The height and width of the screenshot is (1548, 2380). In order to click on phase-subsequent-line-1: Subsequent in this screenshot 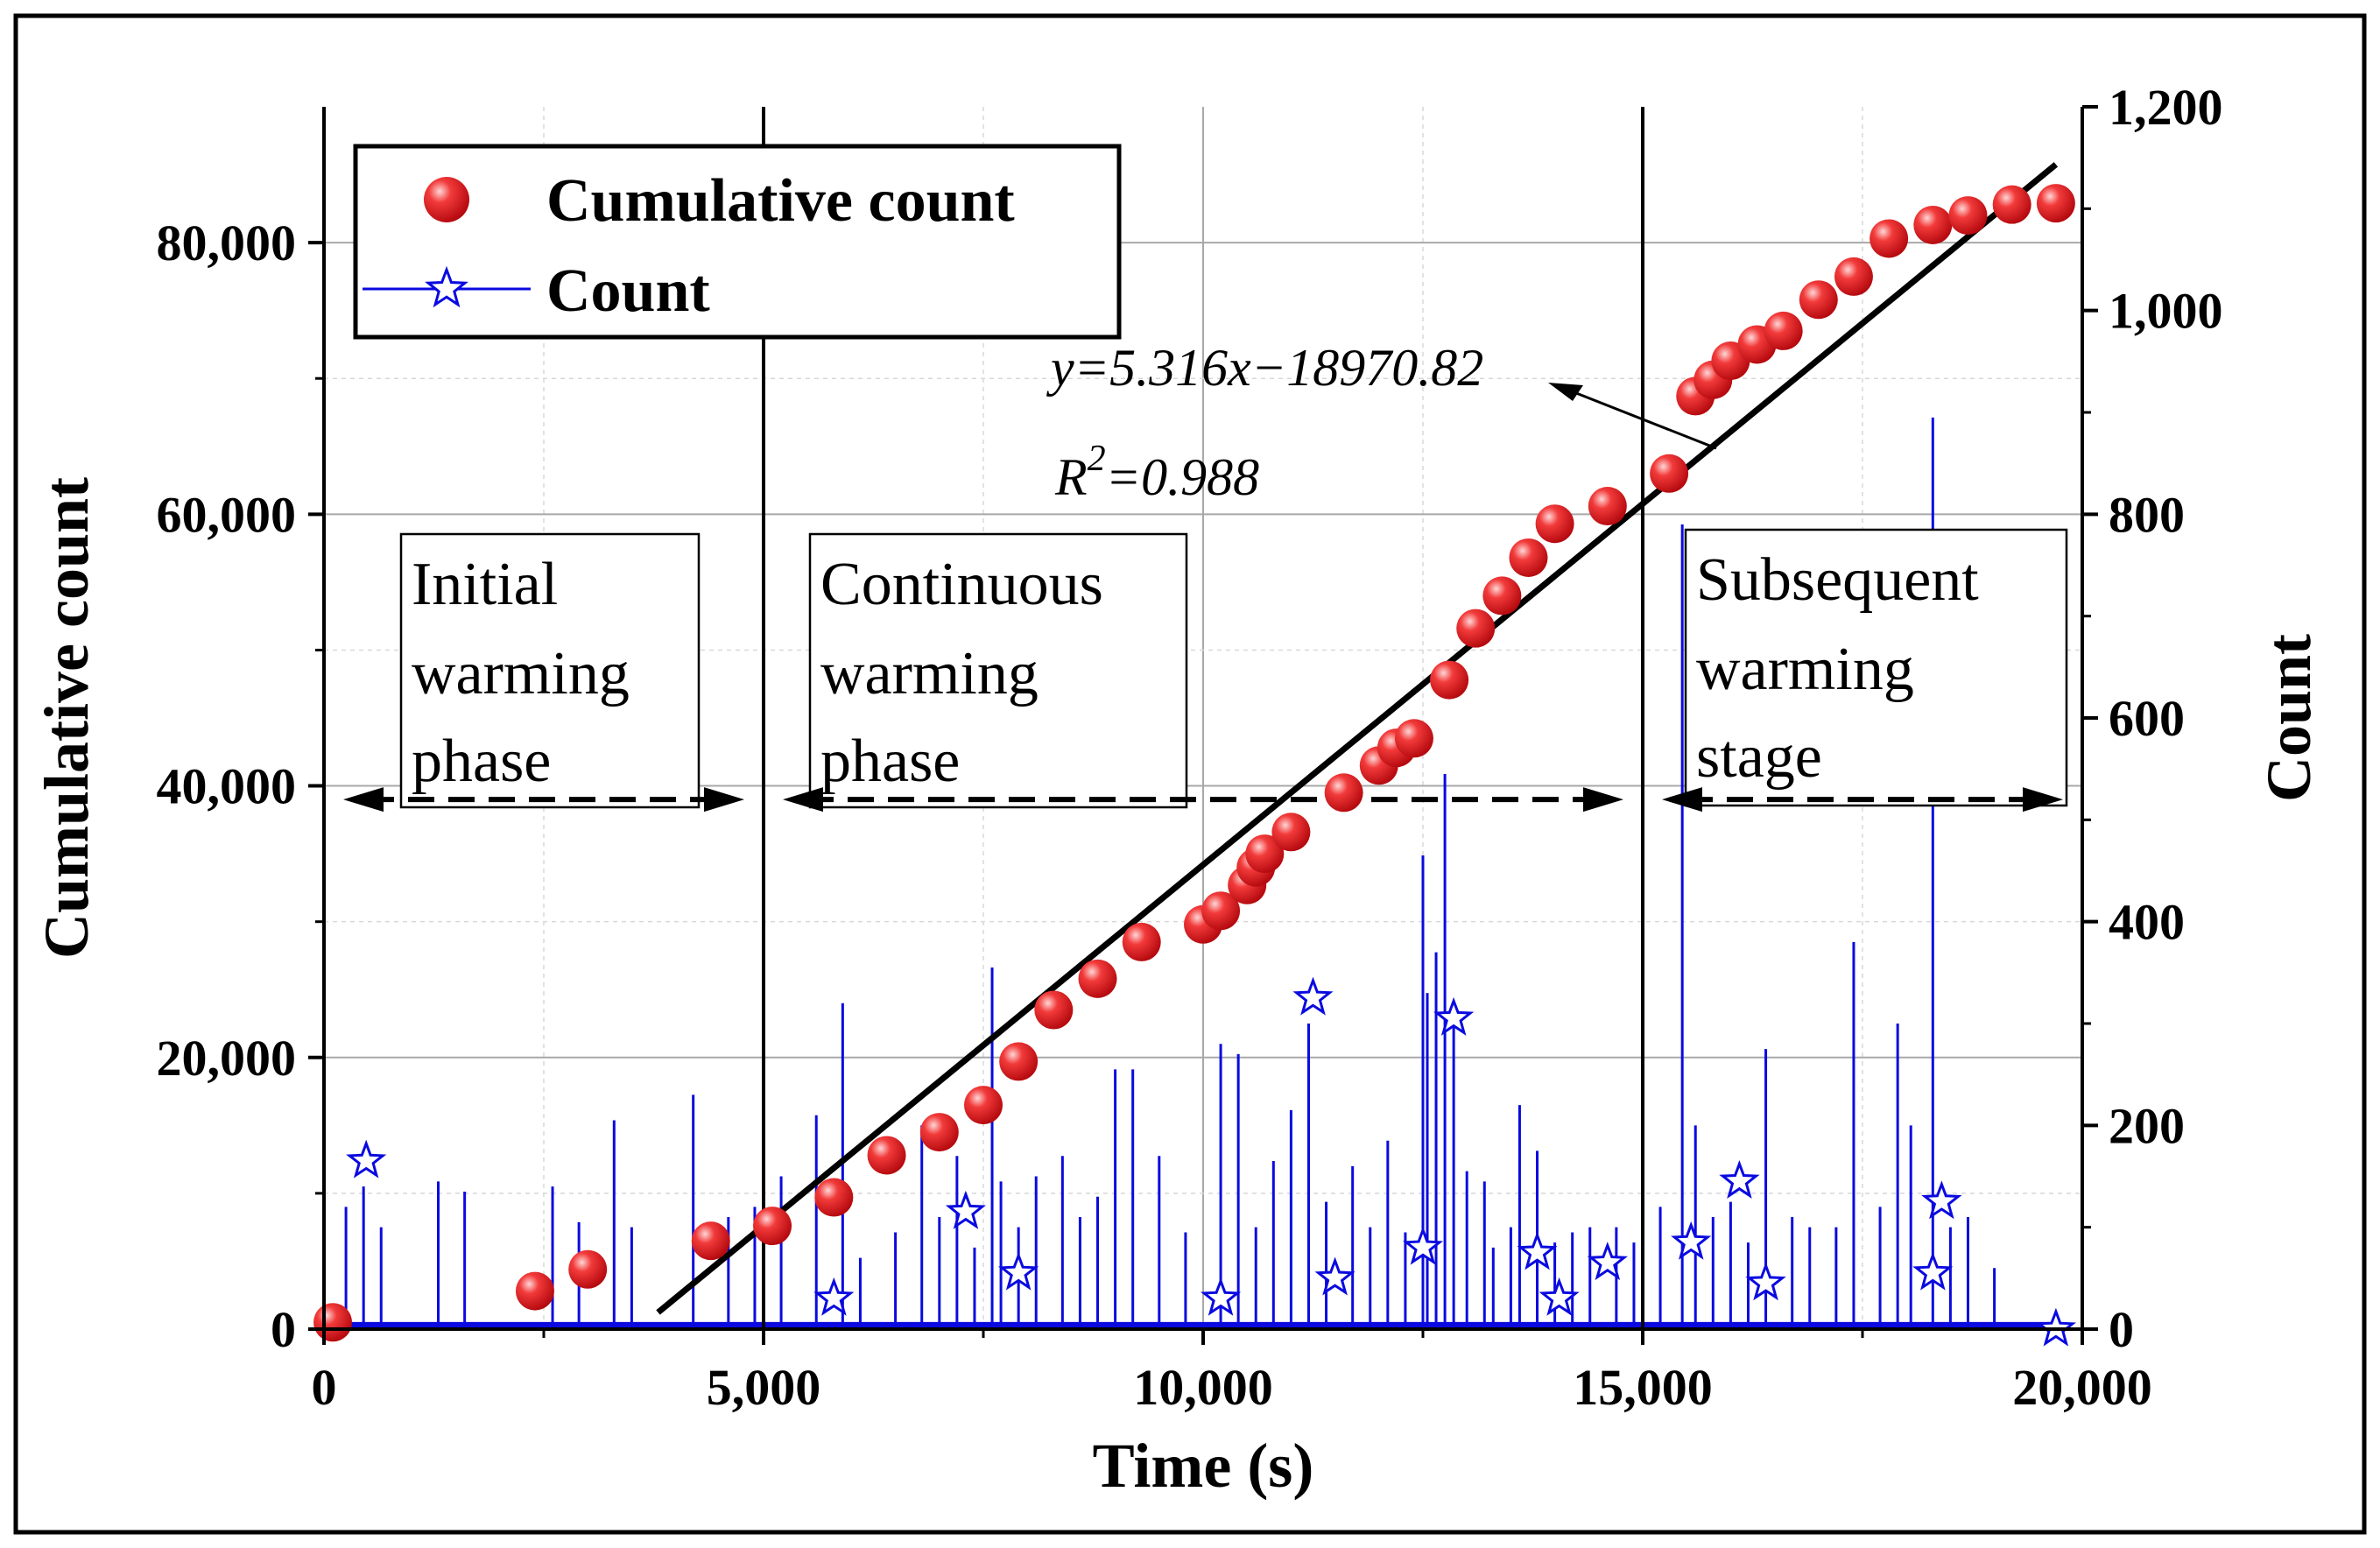, I will do `click(1837, 580)`.